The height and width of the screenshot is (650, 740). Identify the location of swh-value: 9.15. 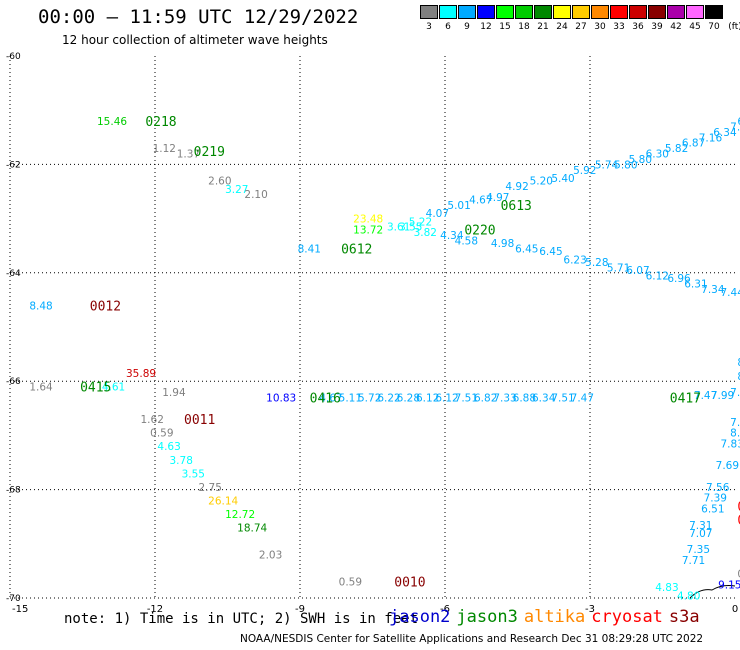
(729, 585).